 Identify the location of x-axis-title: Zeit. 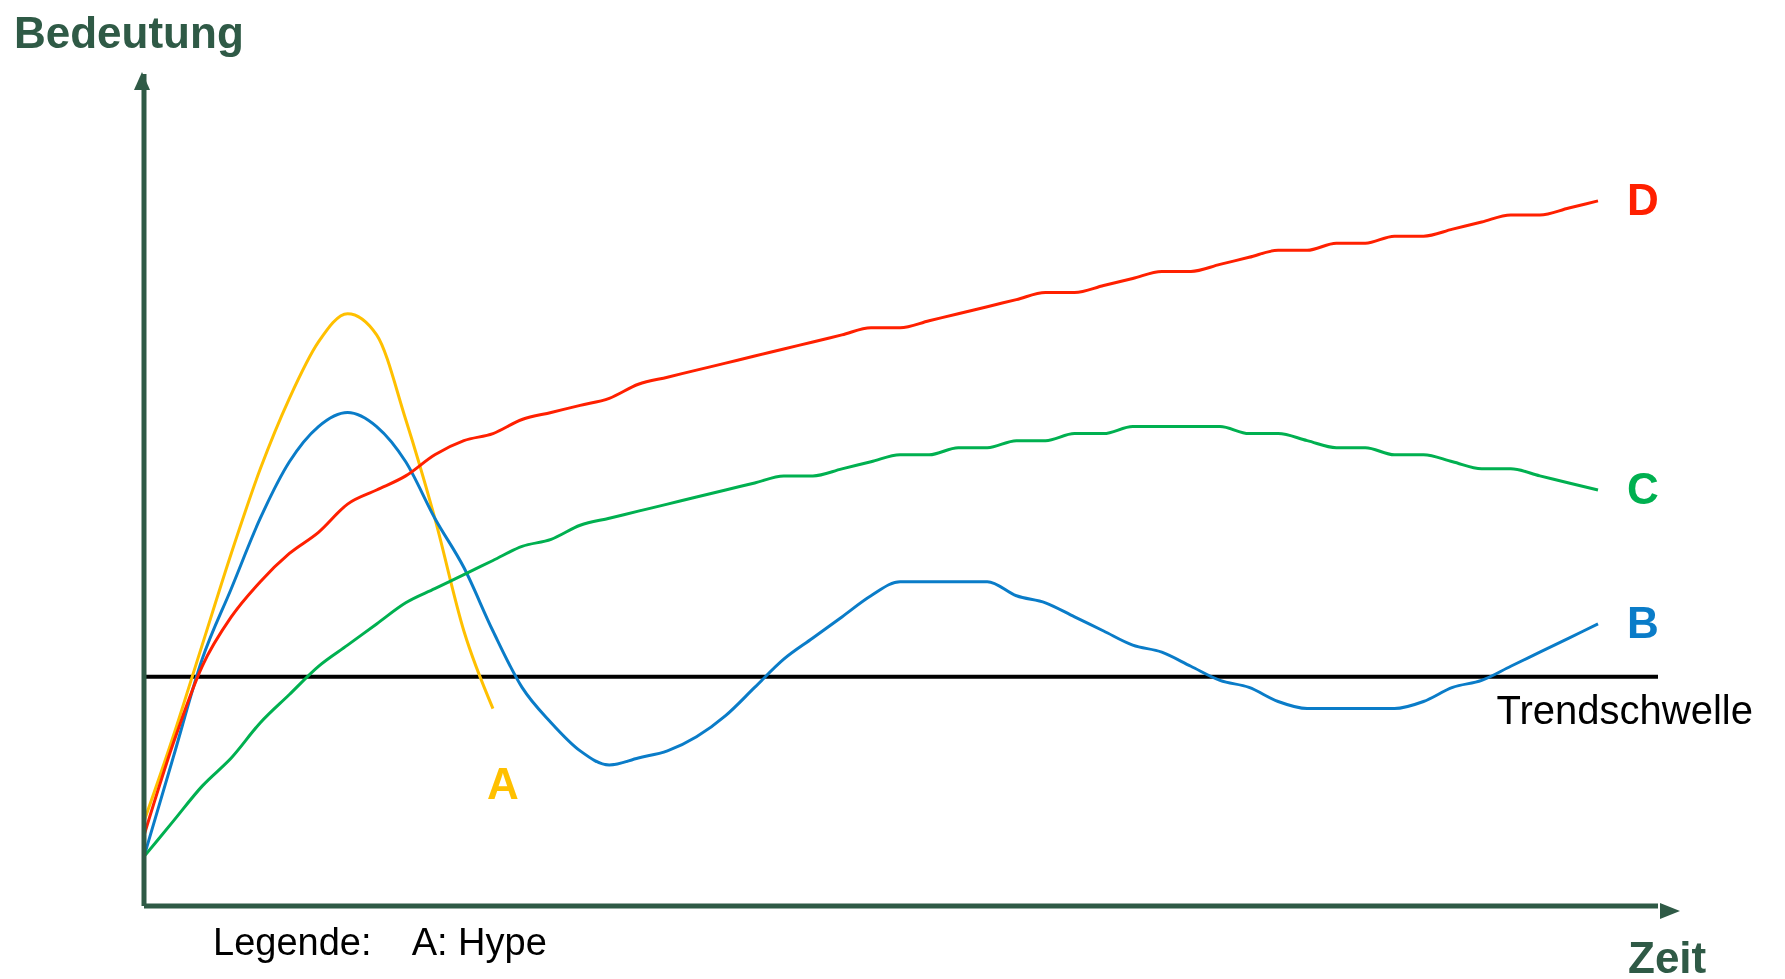
(1667, 956).